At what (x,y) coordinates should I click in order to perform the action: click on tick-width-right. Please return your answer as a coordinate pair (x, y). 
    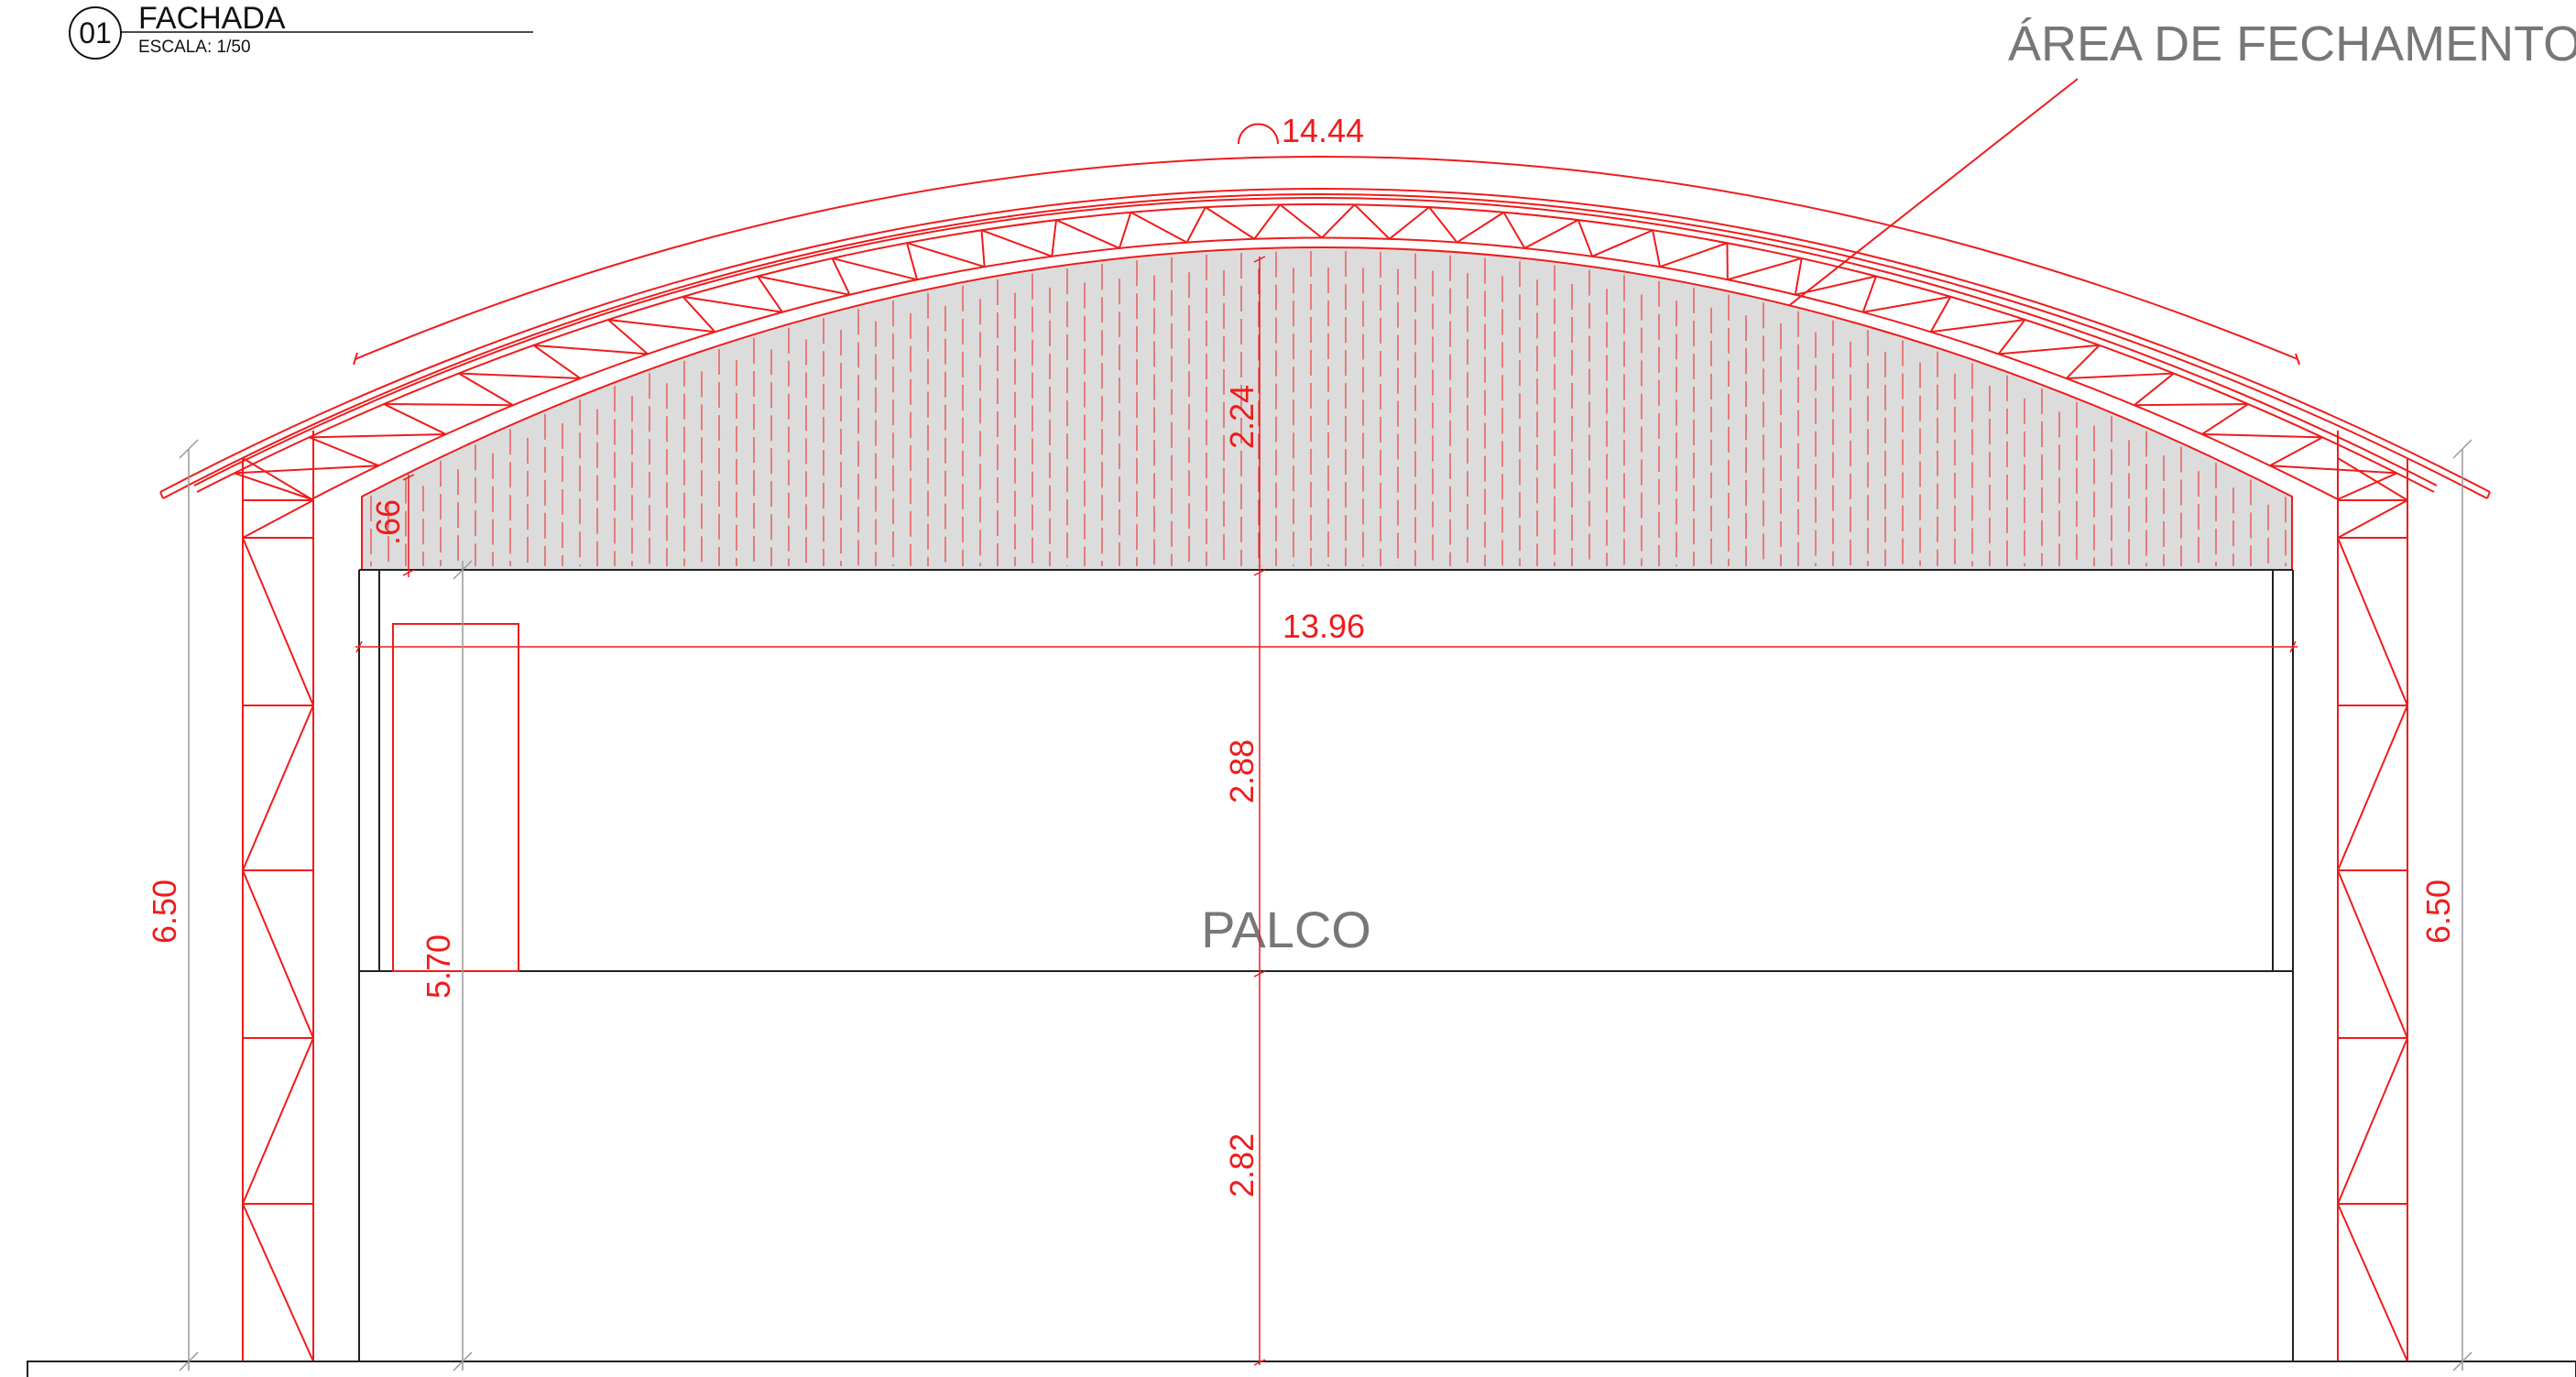
    Looking at the image, I should click on (2293, 646).